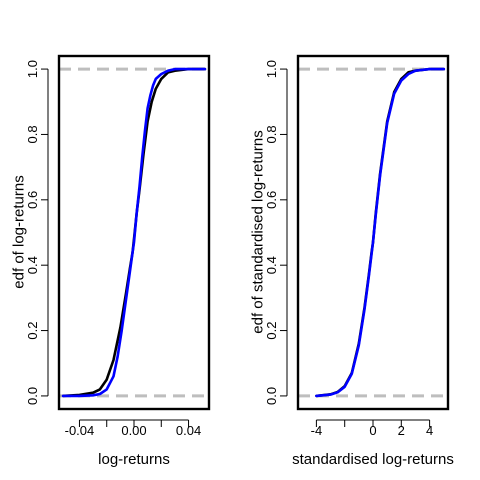  What do you see at coordinates (188, 430) in the screenshot?
I see `x-tick-label-2: 0.04` at bounding box center [188, 430].